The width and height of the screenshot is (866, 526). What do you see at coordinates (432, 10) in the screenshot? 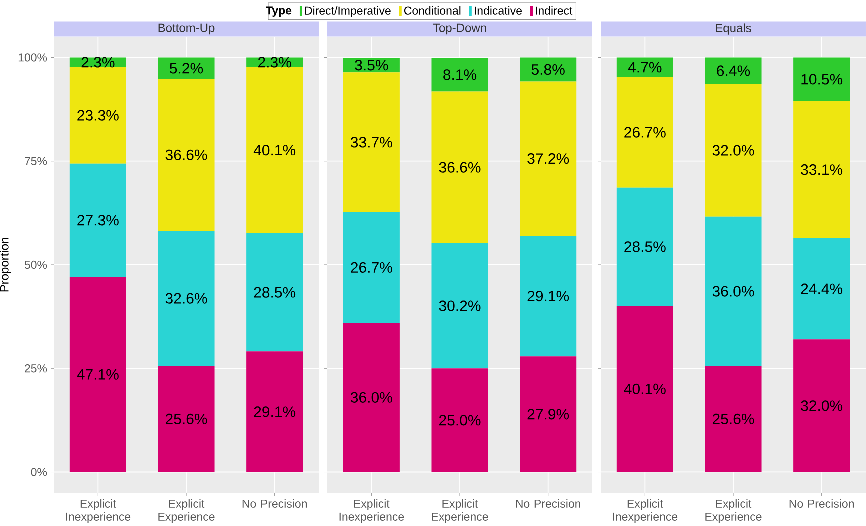
I see `legend-label: Conditional` at bounding box center [432, 10].